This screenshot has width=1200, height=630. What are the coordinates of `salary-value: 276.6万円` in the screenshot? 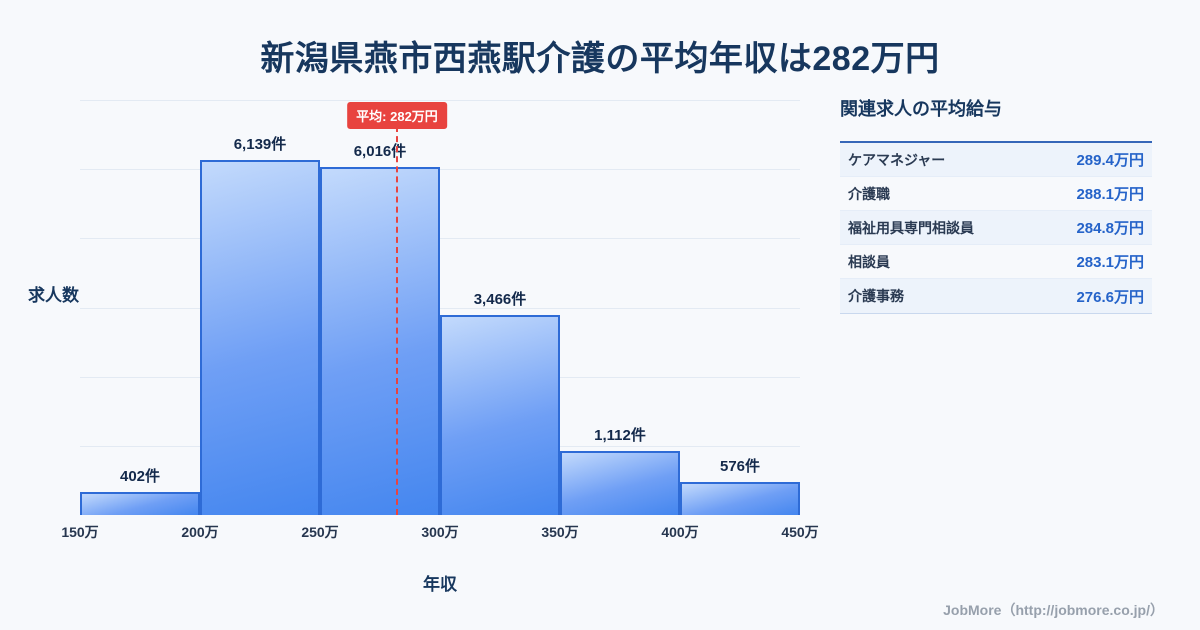 It's located at (1110, 297).